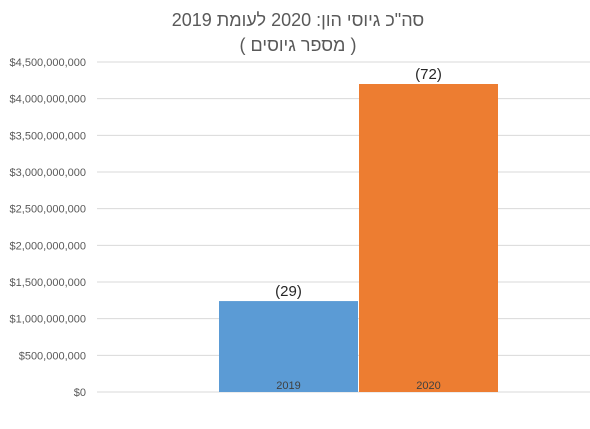  Describe the element at coordinates (288, 346) in the screenshot. I see `bar-2019` at that location.